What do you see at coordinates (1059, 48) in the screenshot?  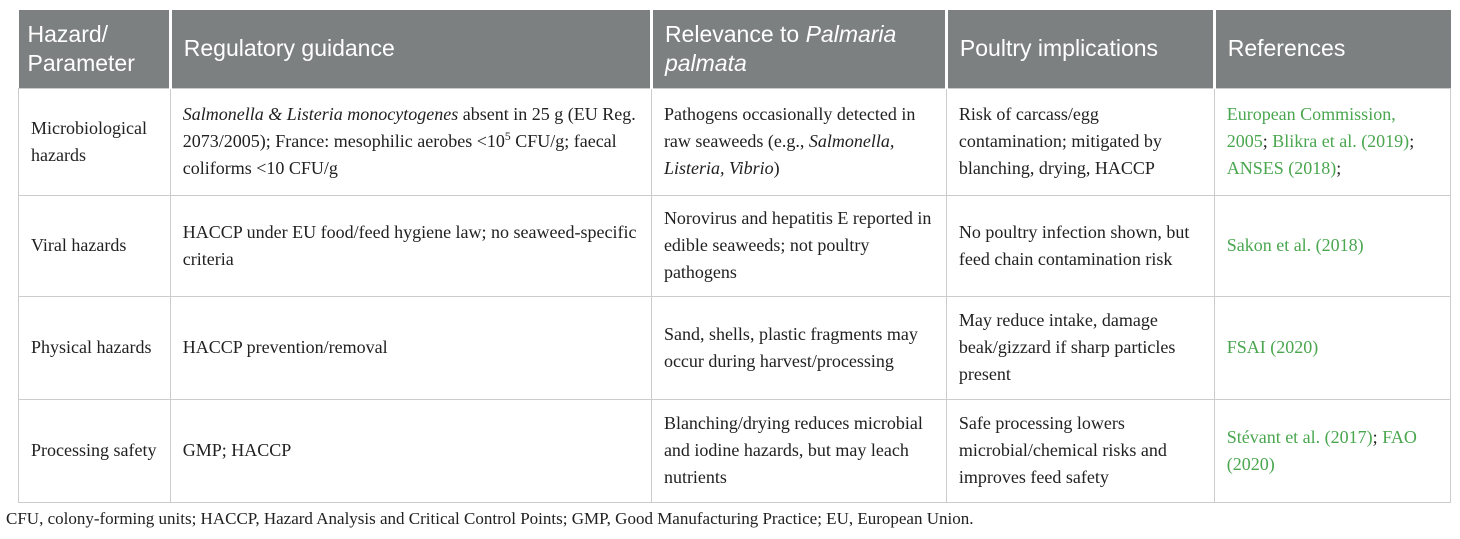 I see `text-segment: Poultry implications` at bounding box center [1059, 48].